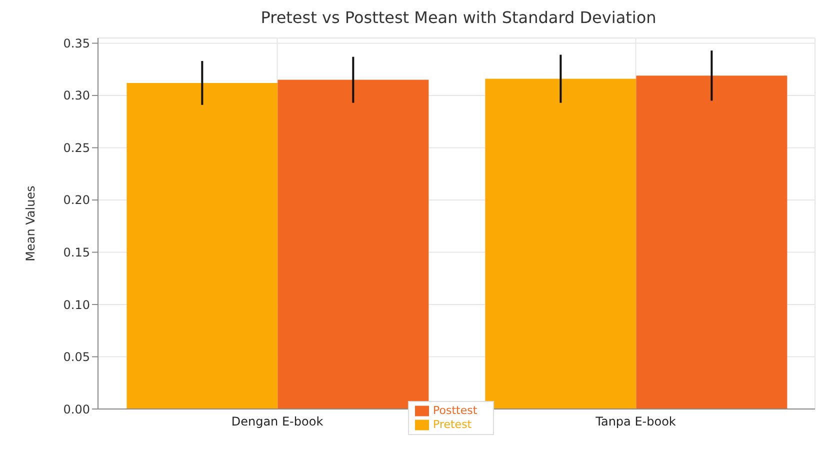 The image size is (827, 473). I want to click on y-tick-label: 0.00, so click(76, 409).